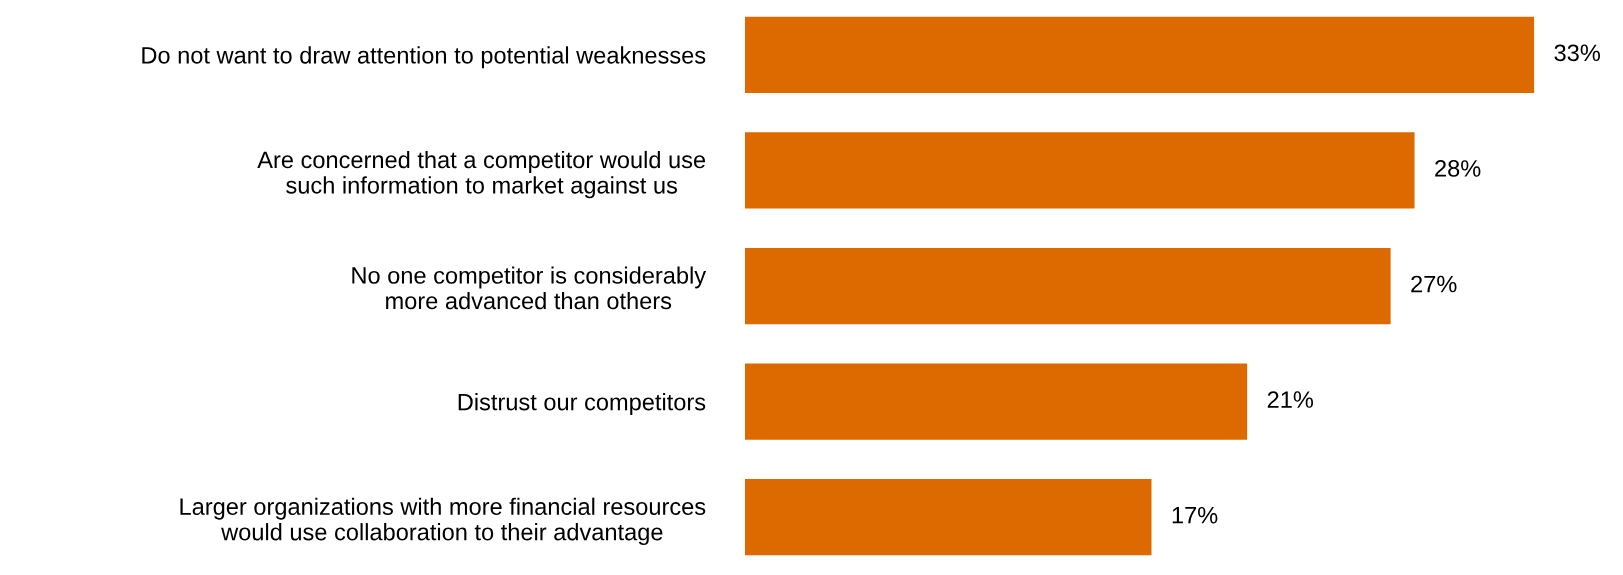 This screenshot has height=575, width=1623. I want to click on y-tick-label: No one competitor is considerably more advanced than others, so click(529, 288).